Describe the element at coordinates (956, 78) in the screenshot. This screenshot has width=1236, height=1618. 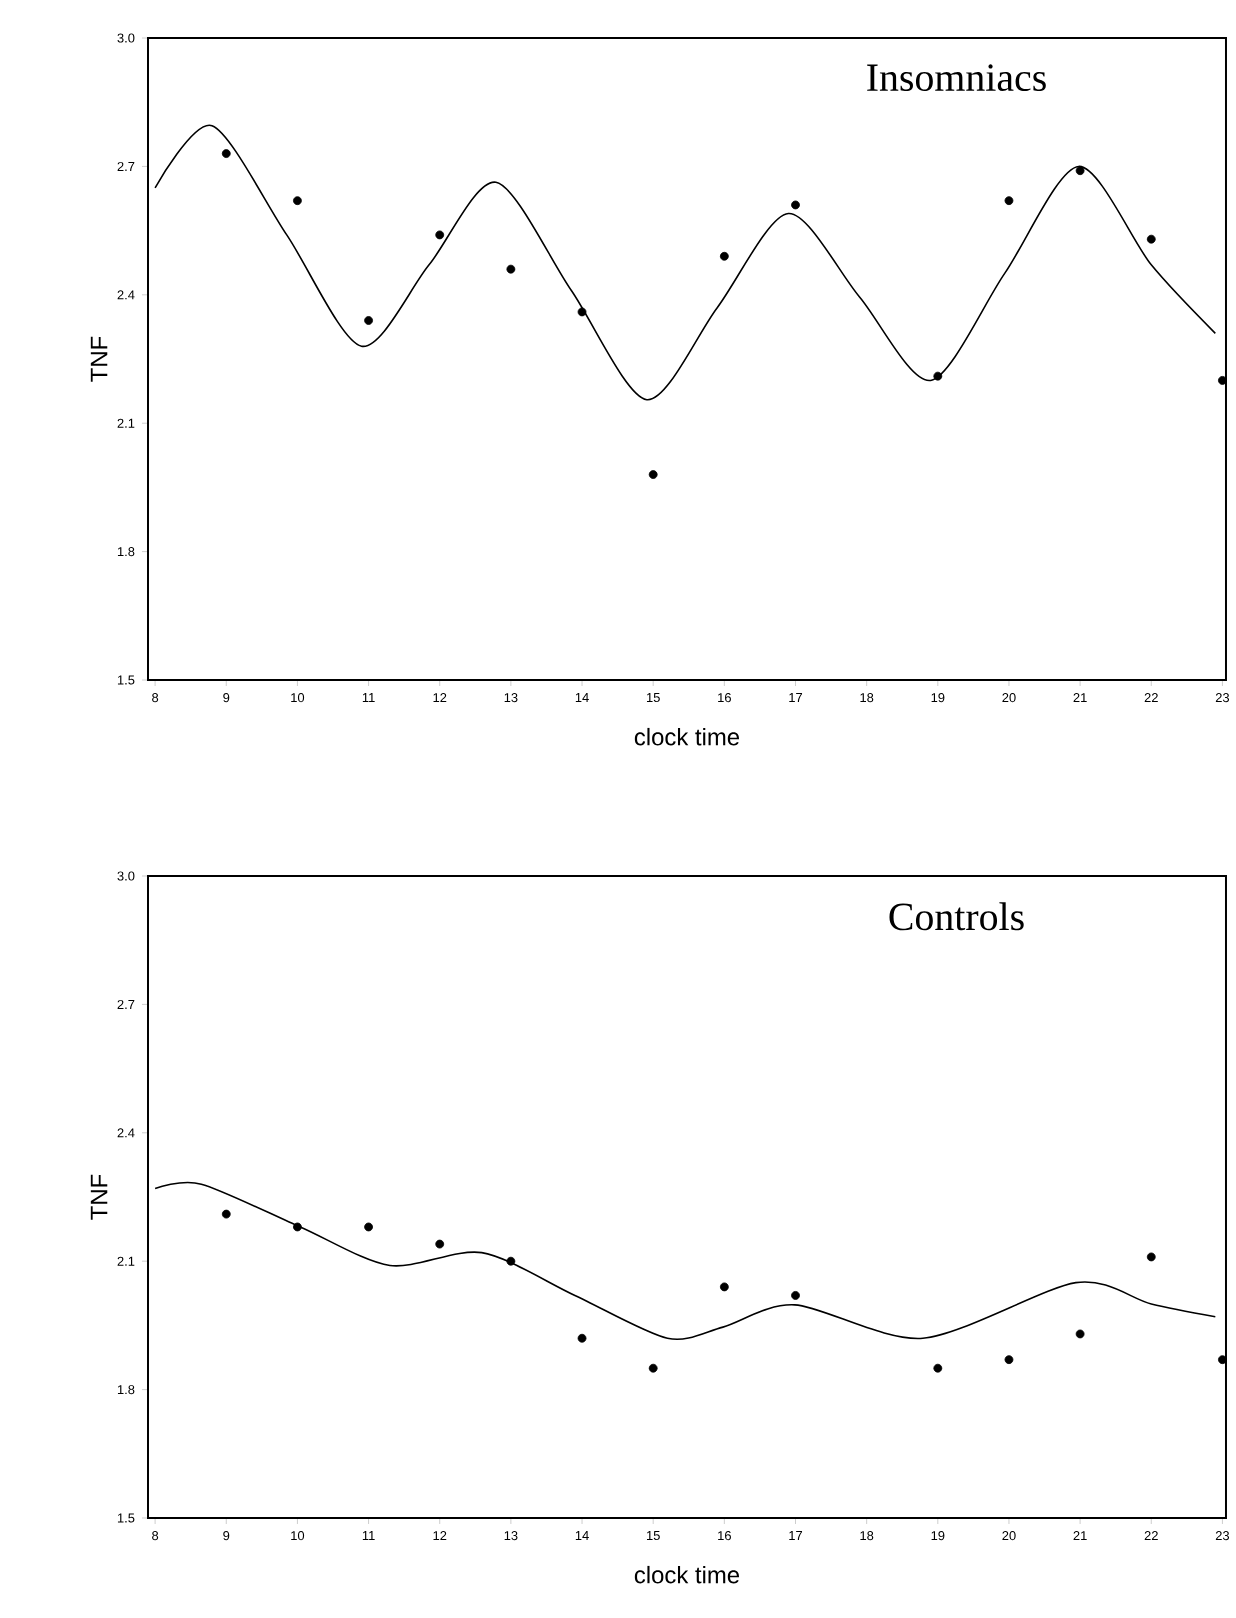
I see `chart-title: Insomniacs` at that location.